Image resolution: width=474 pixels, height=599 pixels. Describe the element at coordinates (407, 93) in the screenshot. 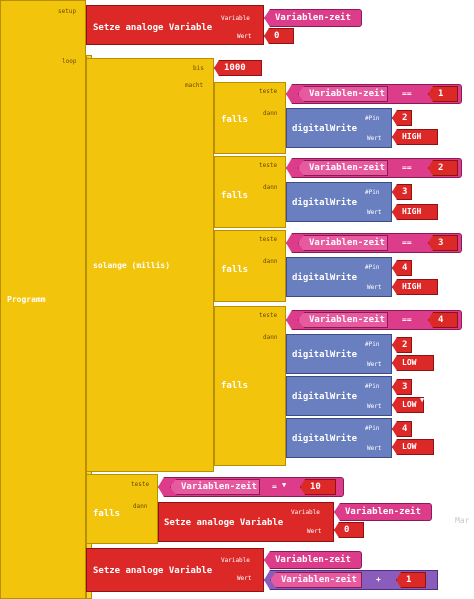

I see `if-1-operator: ==` at that location.